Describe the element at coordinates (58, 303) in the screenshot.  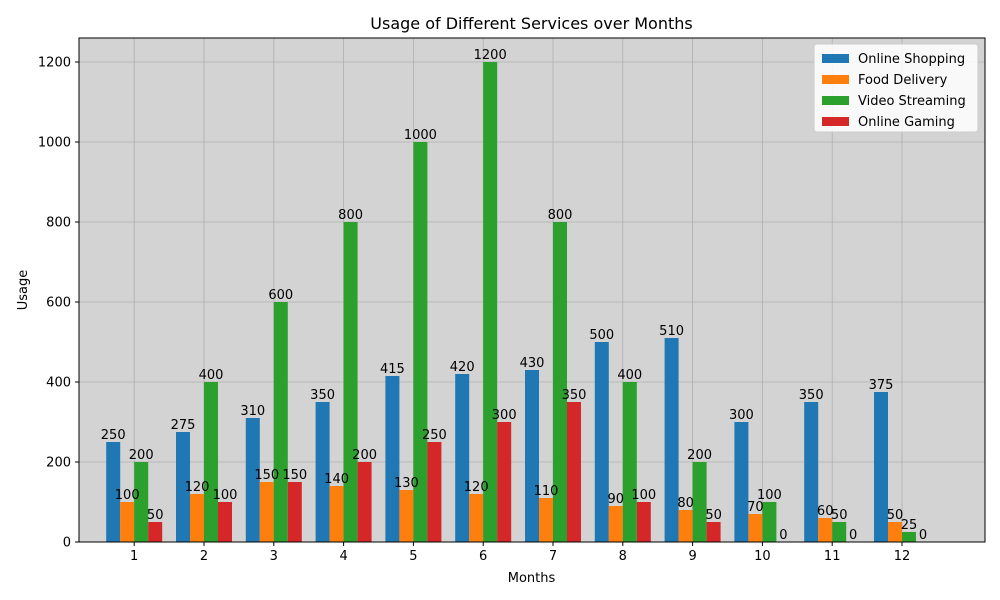
I see `y-tick-label: 600` at that location.